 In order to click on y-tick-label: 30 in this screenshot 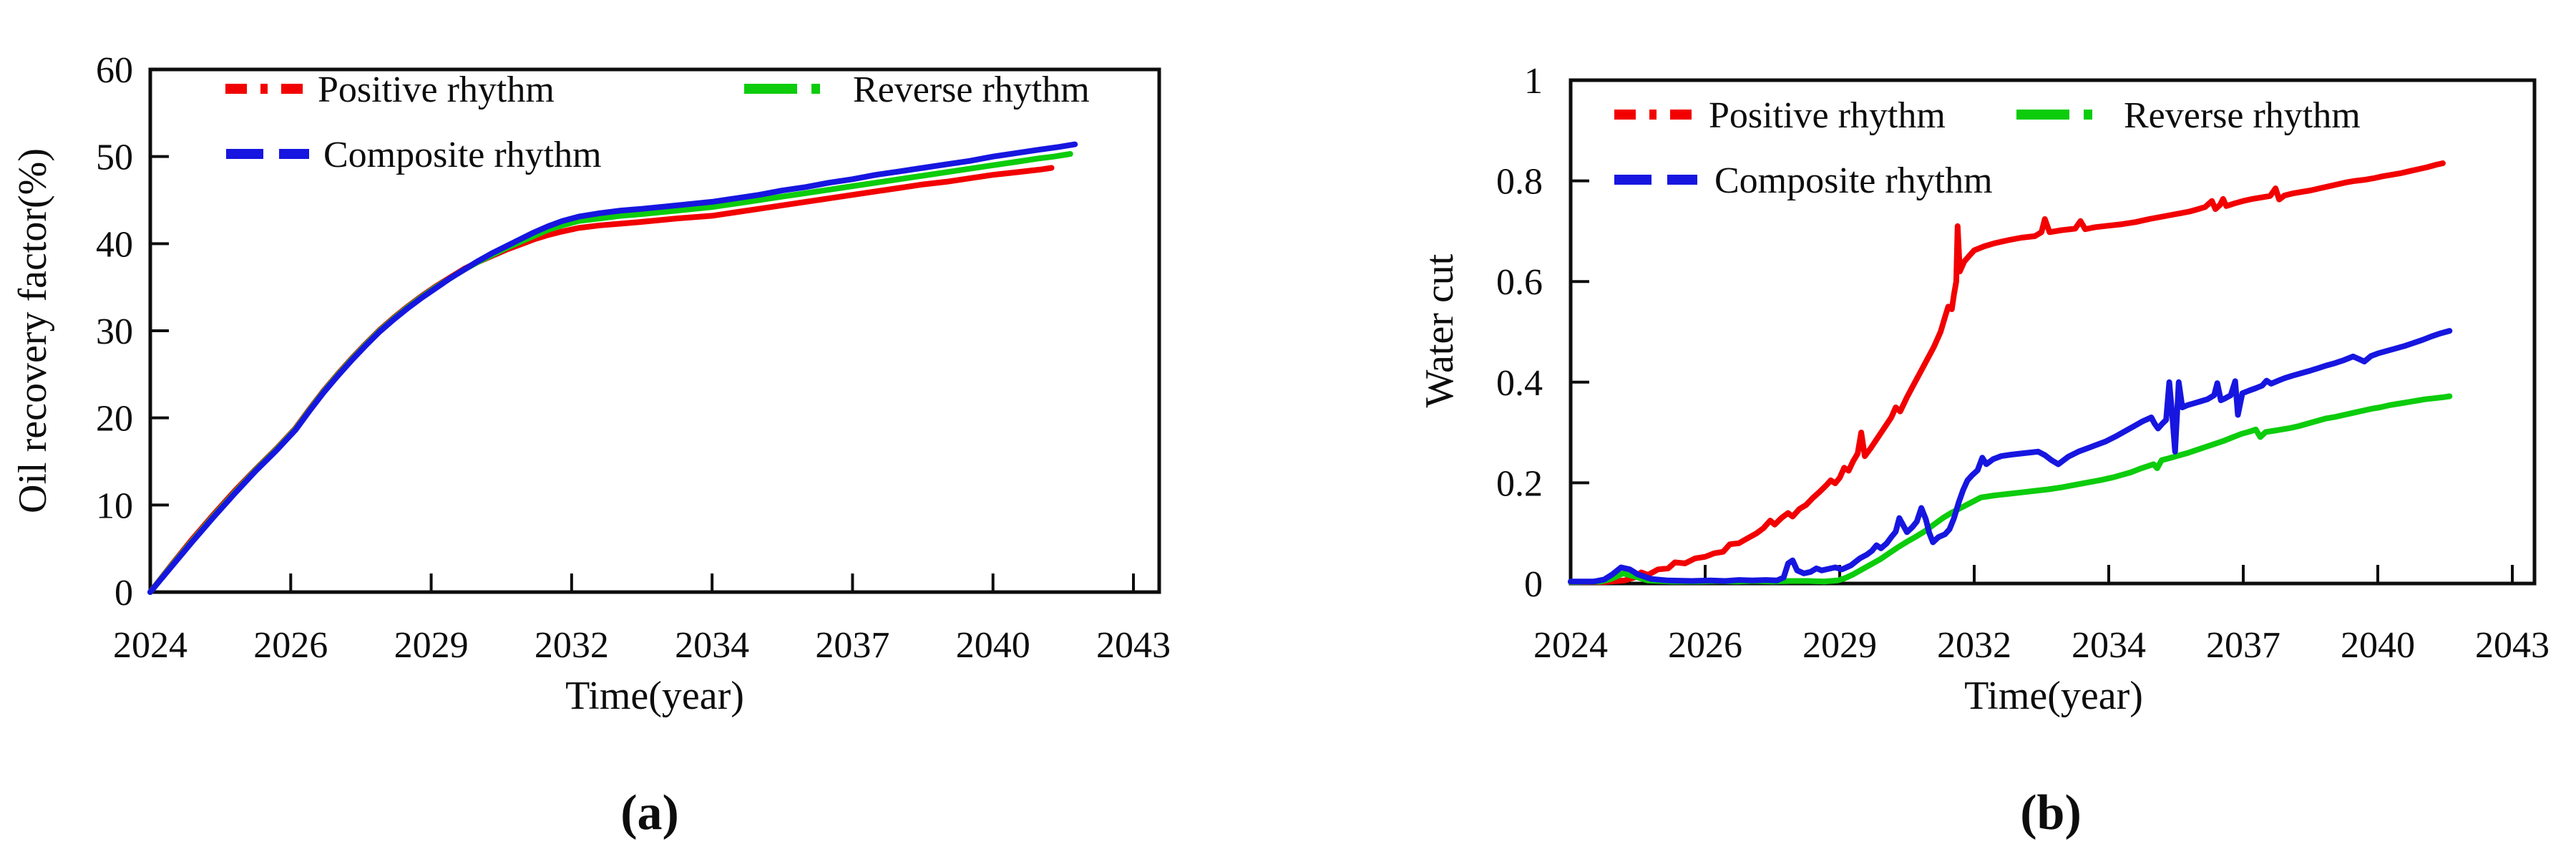, I will do `click(114, 331)`.